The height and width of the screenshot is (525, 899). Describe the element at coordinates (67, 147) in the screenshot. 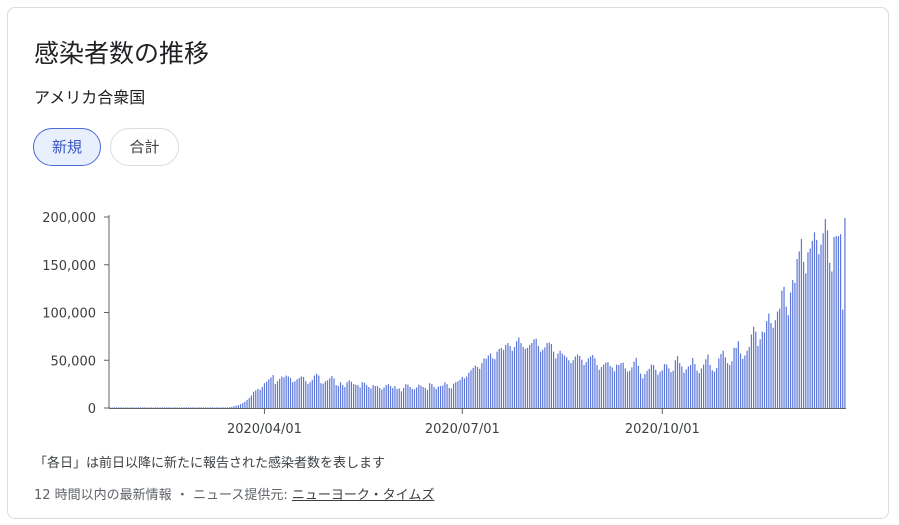

I see `tab-new-cases: 新規` at that location.